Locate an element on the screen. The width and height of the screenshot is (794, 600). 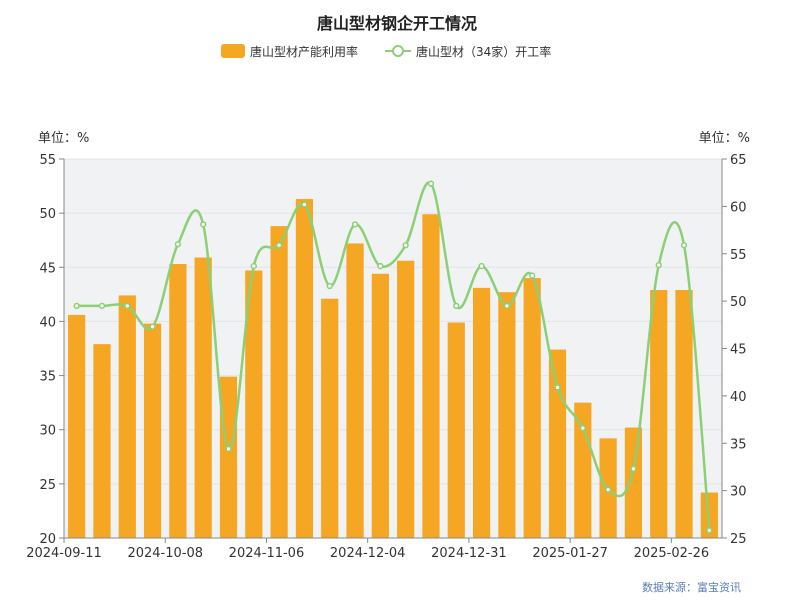
x-tick-label: 2024-12-04 is located at coordinates (368, 553).